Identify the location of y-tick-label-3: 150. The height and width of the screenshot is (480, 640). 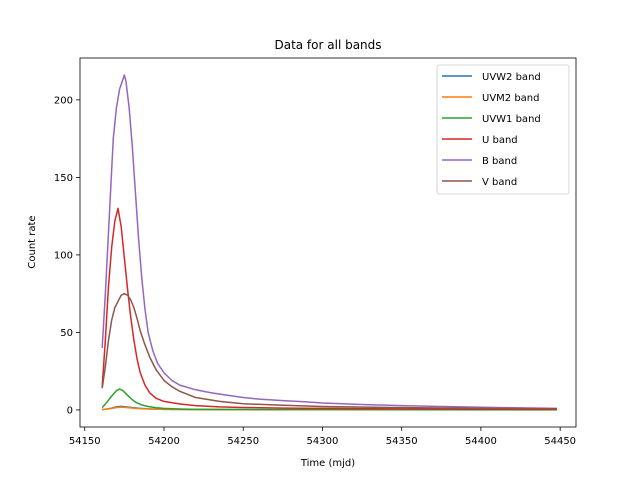
(63, 178).